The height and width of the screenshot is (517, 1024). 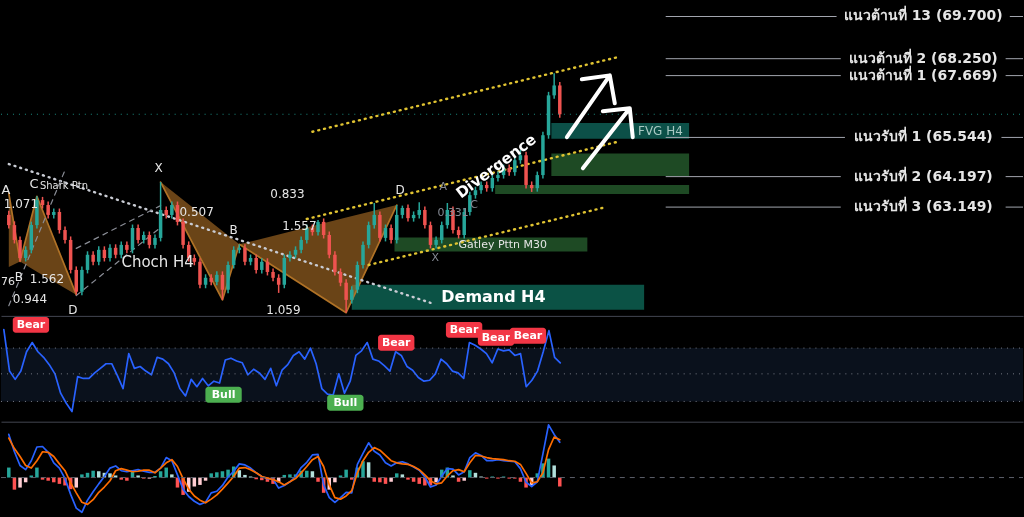 What do you see at coordinates (923, 56) in the screenshot?
I see `ref-line-label: แนวต้านที่ 2 (68.250)` at bounding box center [923, 56].